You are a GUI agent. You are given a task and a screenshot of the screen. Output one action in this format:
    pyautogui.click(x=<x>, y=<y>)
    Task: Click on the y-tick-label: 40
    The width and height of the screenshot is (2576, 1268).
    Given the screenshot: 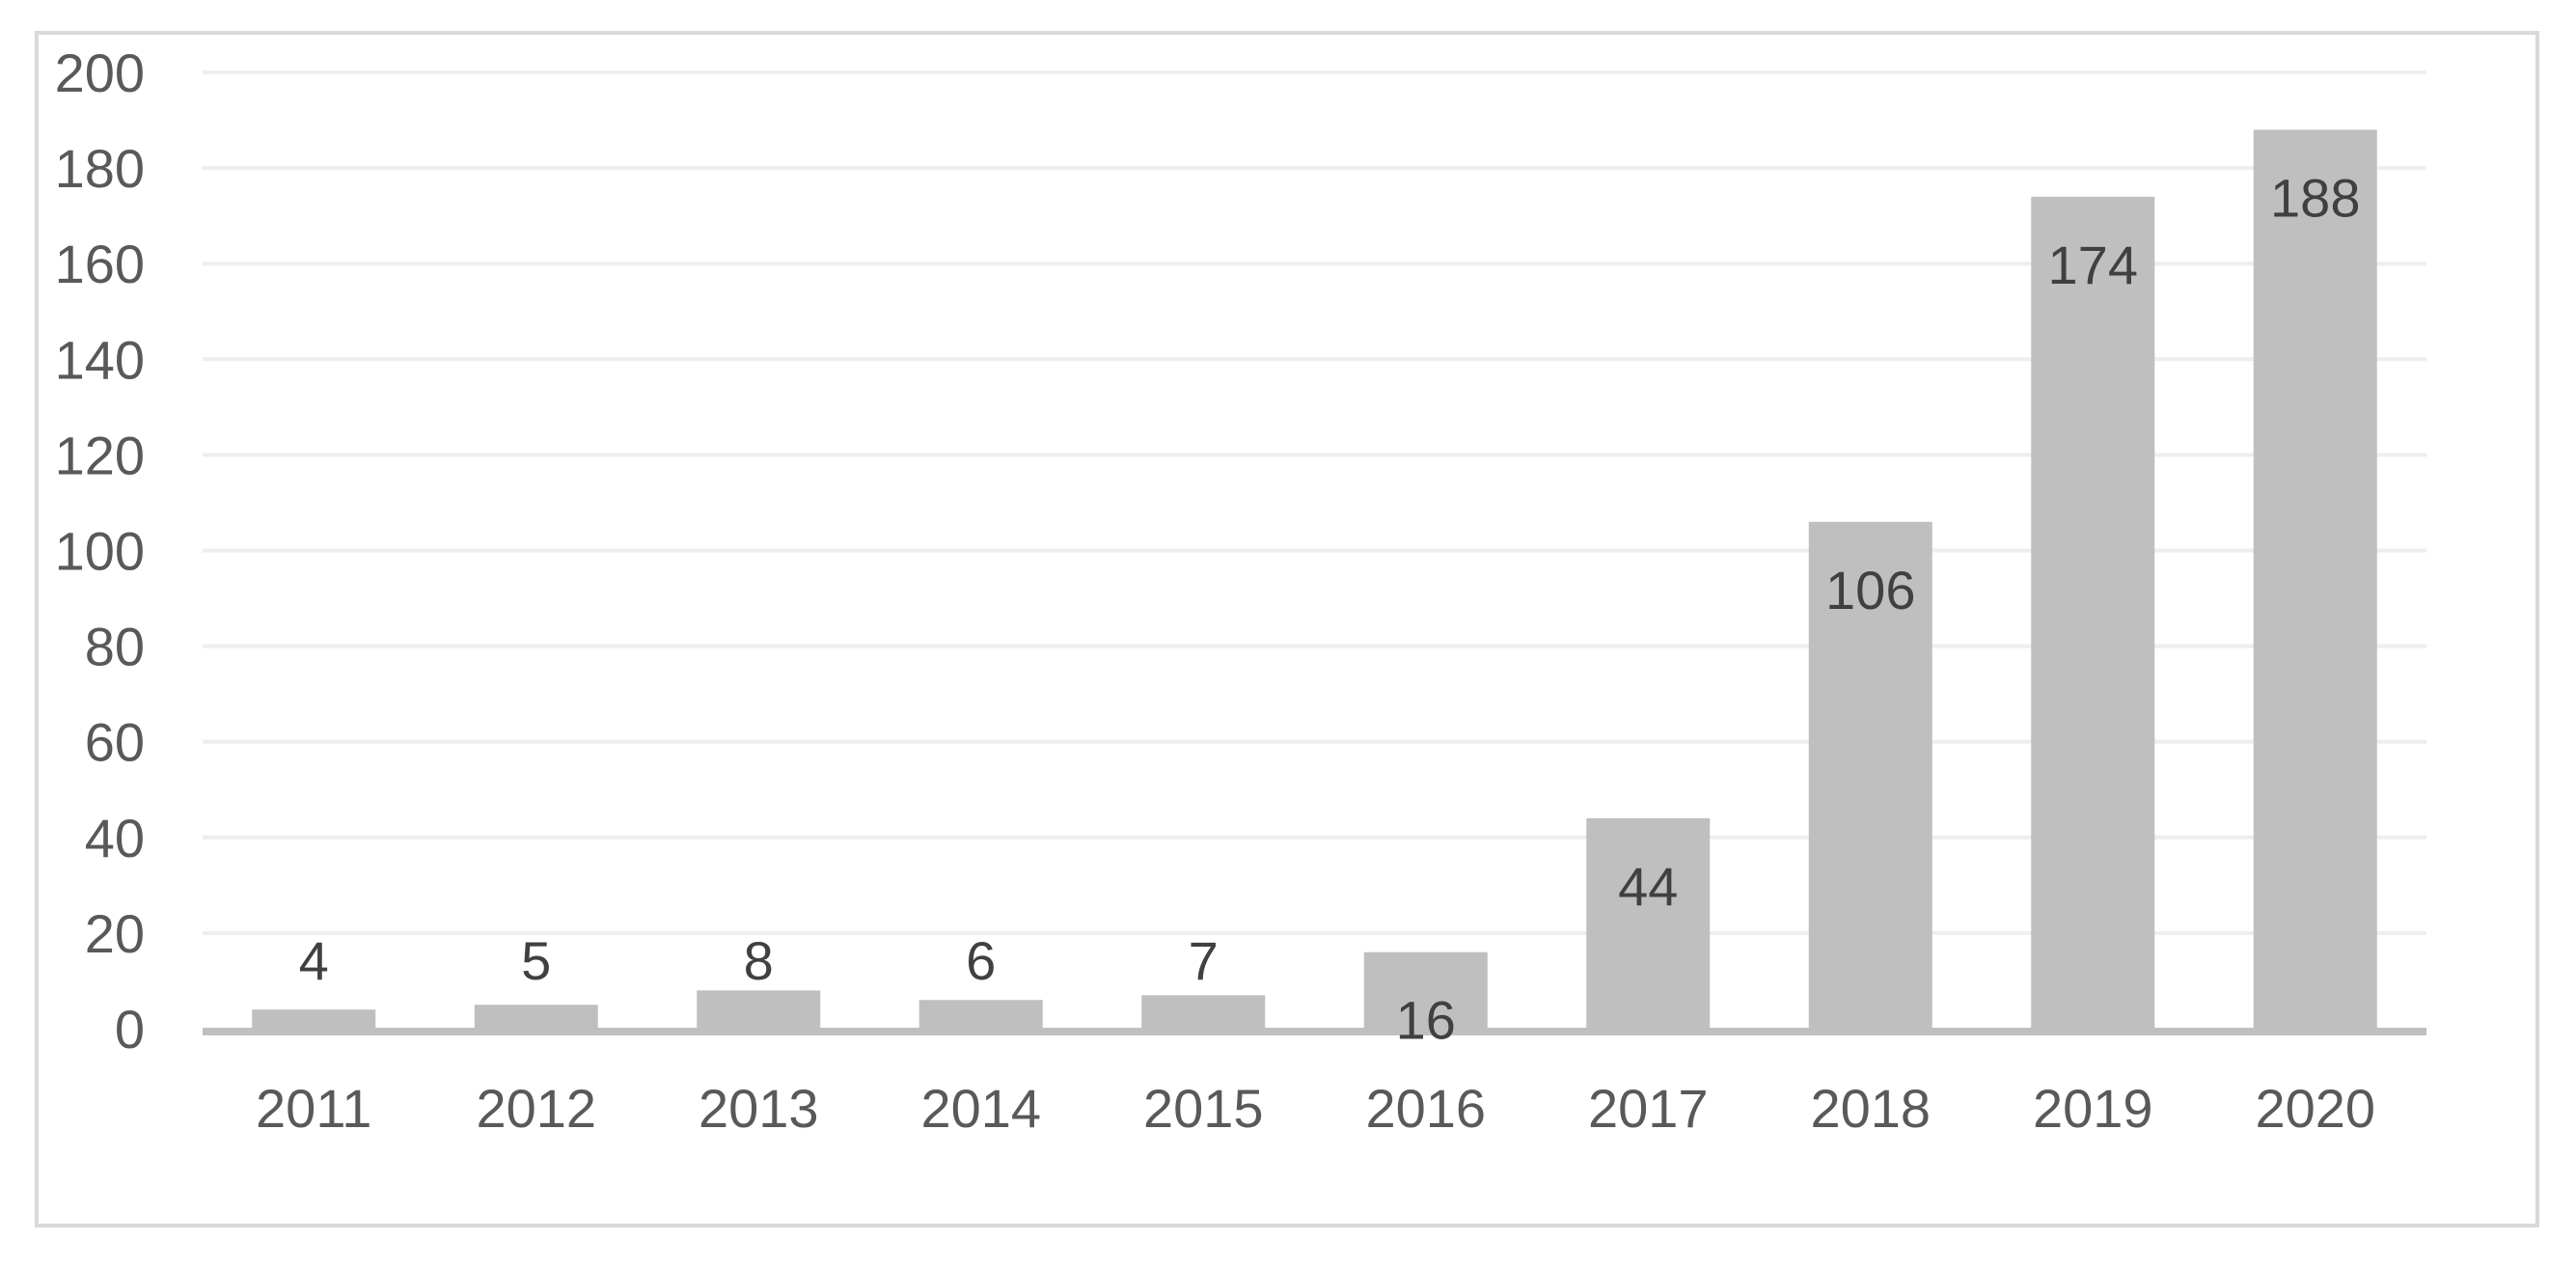 What is the action you would take?
    pyautogui.click(x=115, y=838)
    